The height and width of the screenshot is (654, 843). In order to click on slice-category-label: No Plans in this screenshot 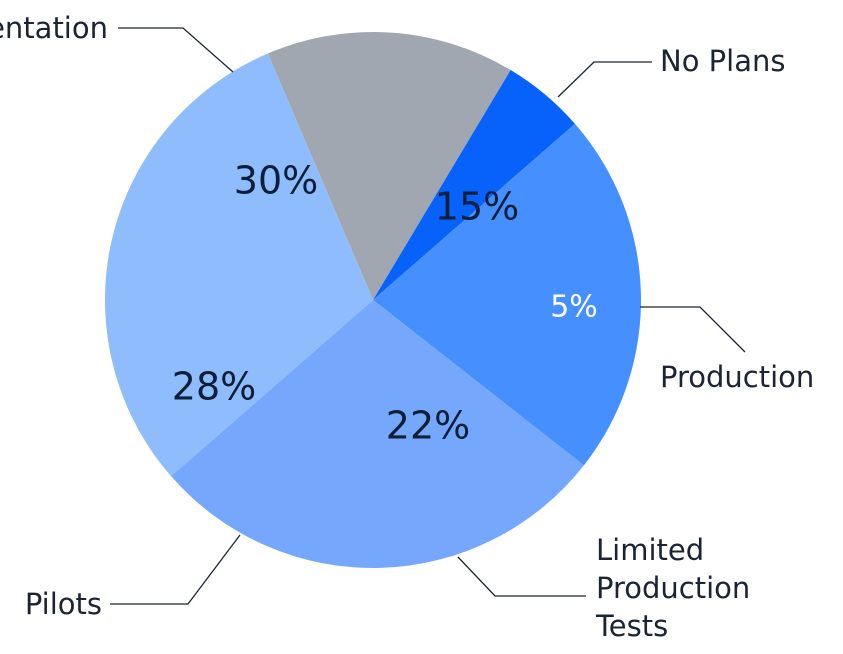, I will do `click(722, 61)`.